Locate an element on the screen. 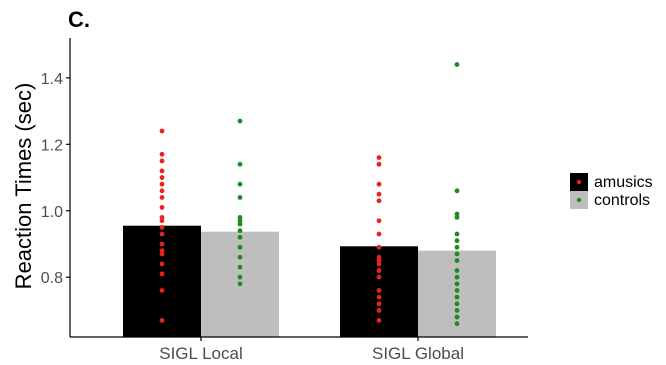 The image size is (666, 365). y-tick-label: 1.0 is located at coordinates (52, 212).